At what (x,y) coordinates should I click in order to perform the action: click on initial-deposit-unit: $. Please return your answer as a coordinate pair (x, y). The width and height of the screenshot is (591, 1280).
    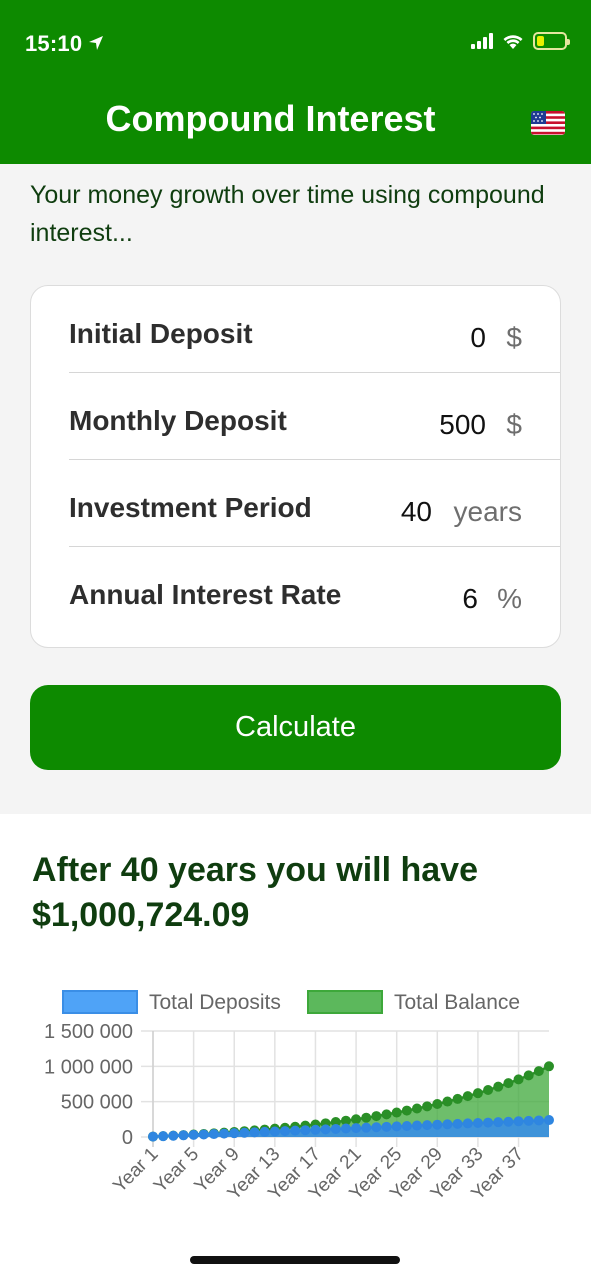
    Looking at the image, I should click on (514, 337).